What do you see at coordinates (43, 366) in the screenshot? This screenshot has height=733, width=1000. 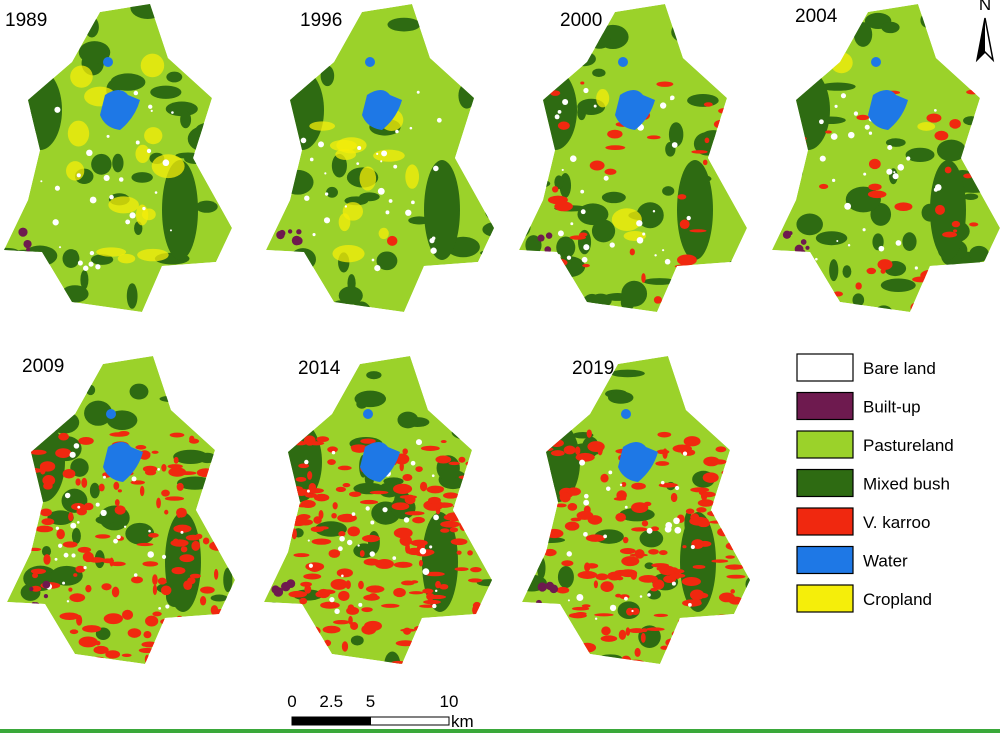 I see `year-label: 2009` at bounding box center [43, 366].